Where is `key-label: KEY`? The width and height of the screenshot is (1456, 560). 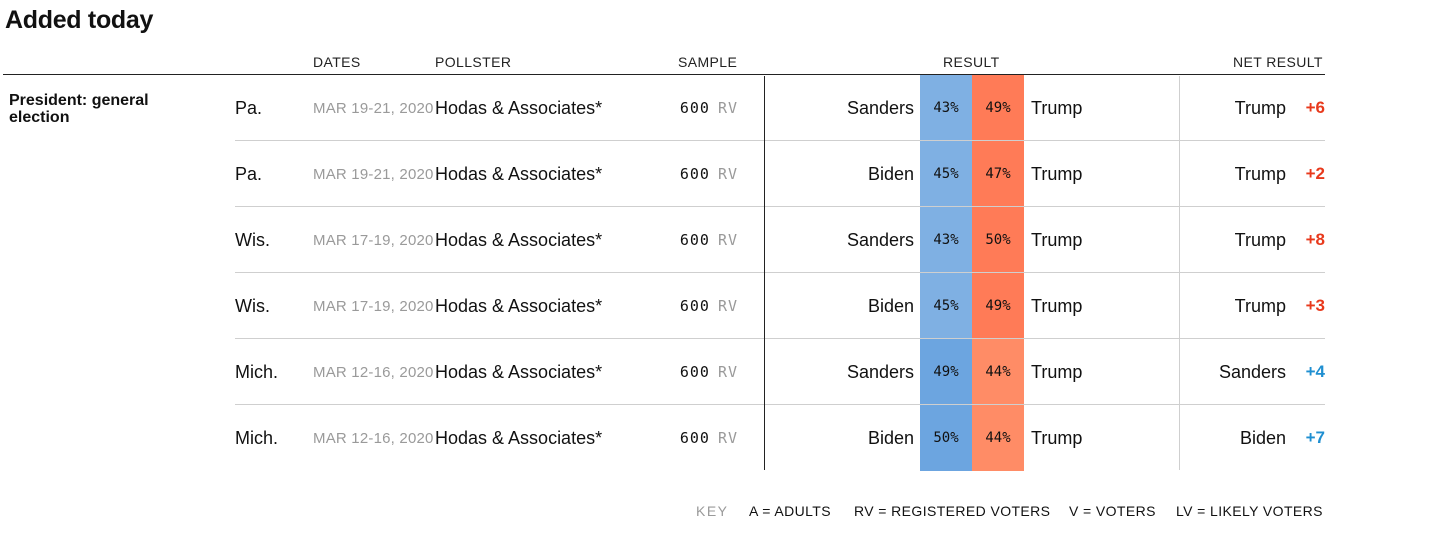 key-label: KEY is located at coordinates (712, 511).